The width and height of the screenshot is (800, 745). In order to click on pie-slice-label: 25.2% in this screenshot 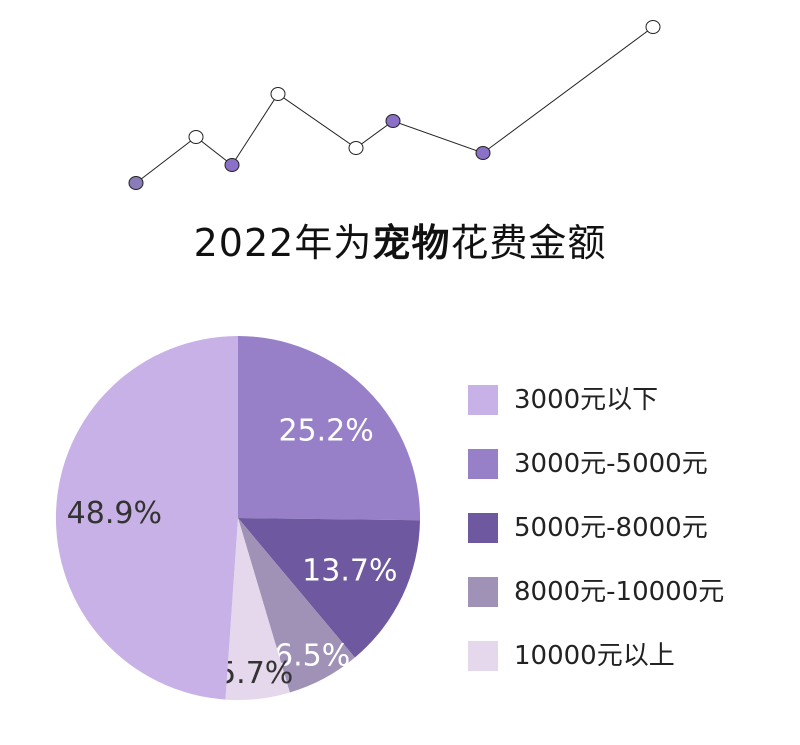, I will do `click(325, 431)`.